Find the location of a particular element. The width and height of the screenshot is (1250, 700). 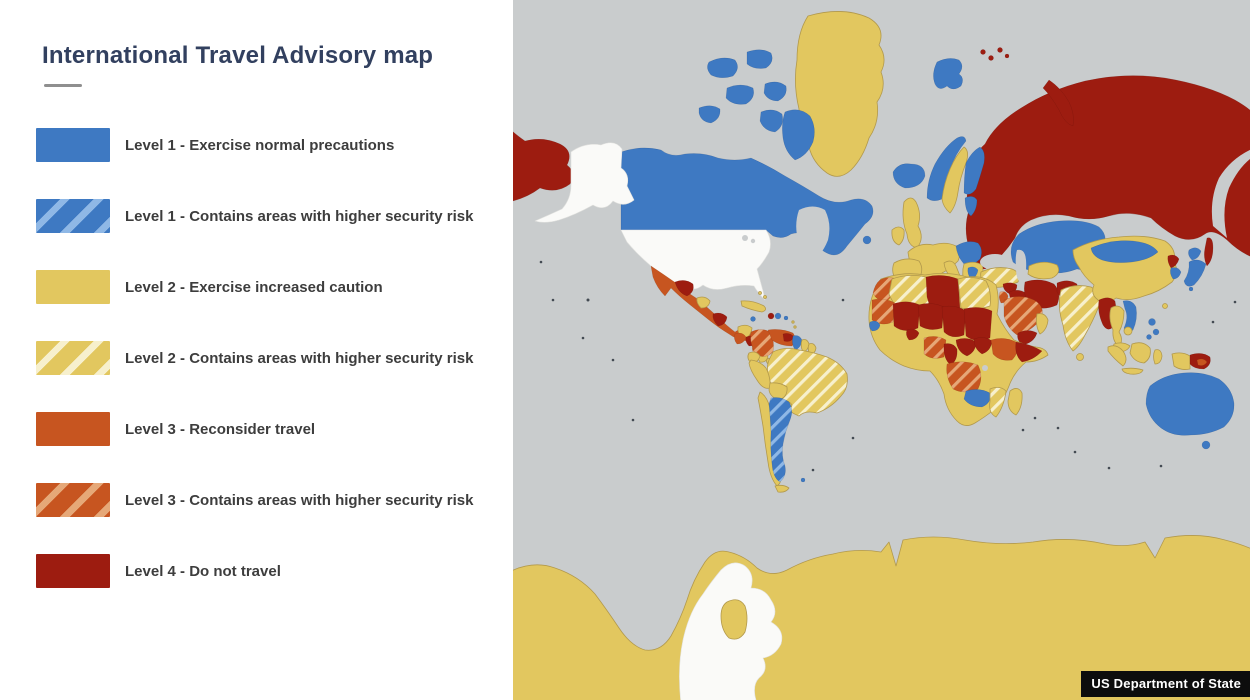

level1-swatch is located at coordinates (73, 145).